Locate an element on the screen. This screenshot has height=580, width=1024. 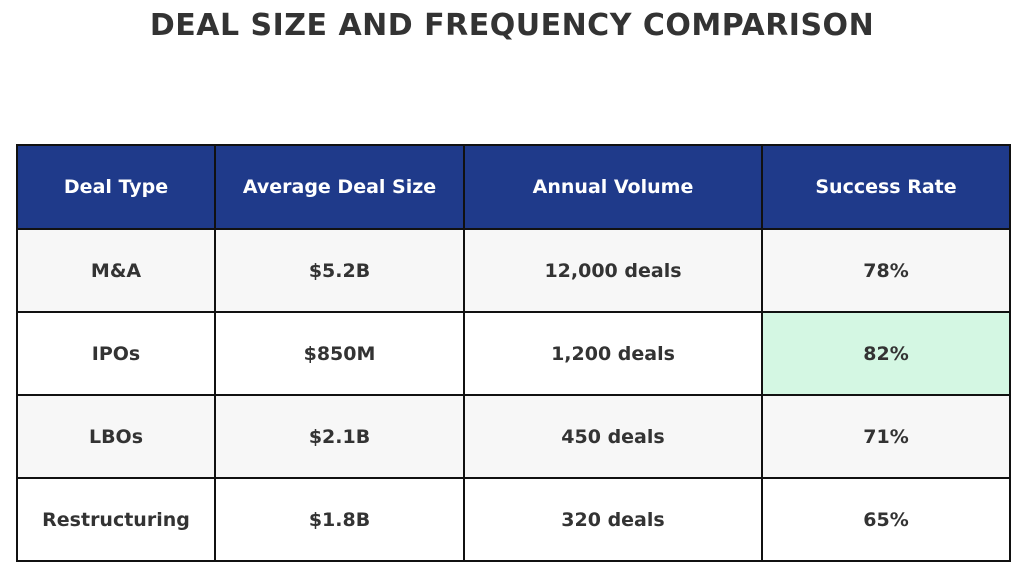
cell-deal-type: LBOs is located at coordinates (116, 436).